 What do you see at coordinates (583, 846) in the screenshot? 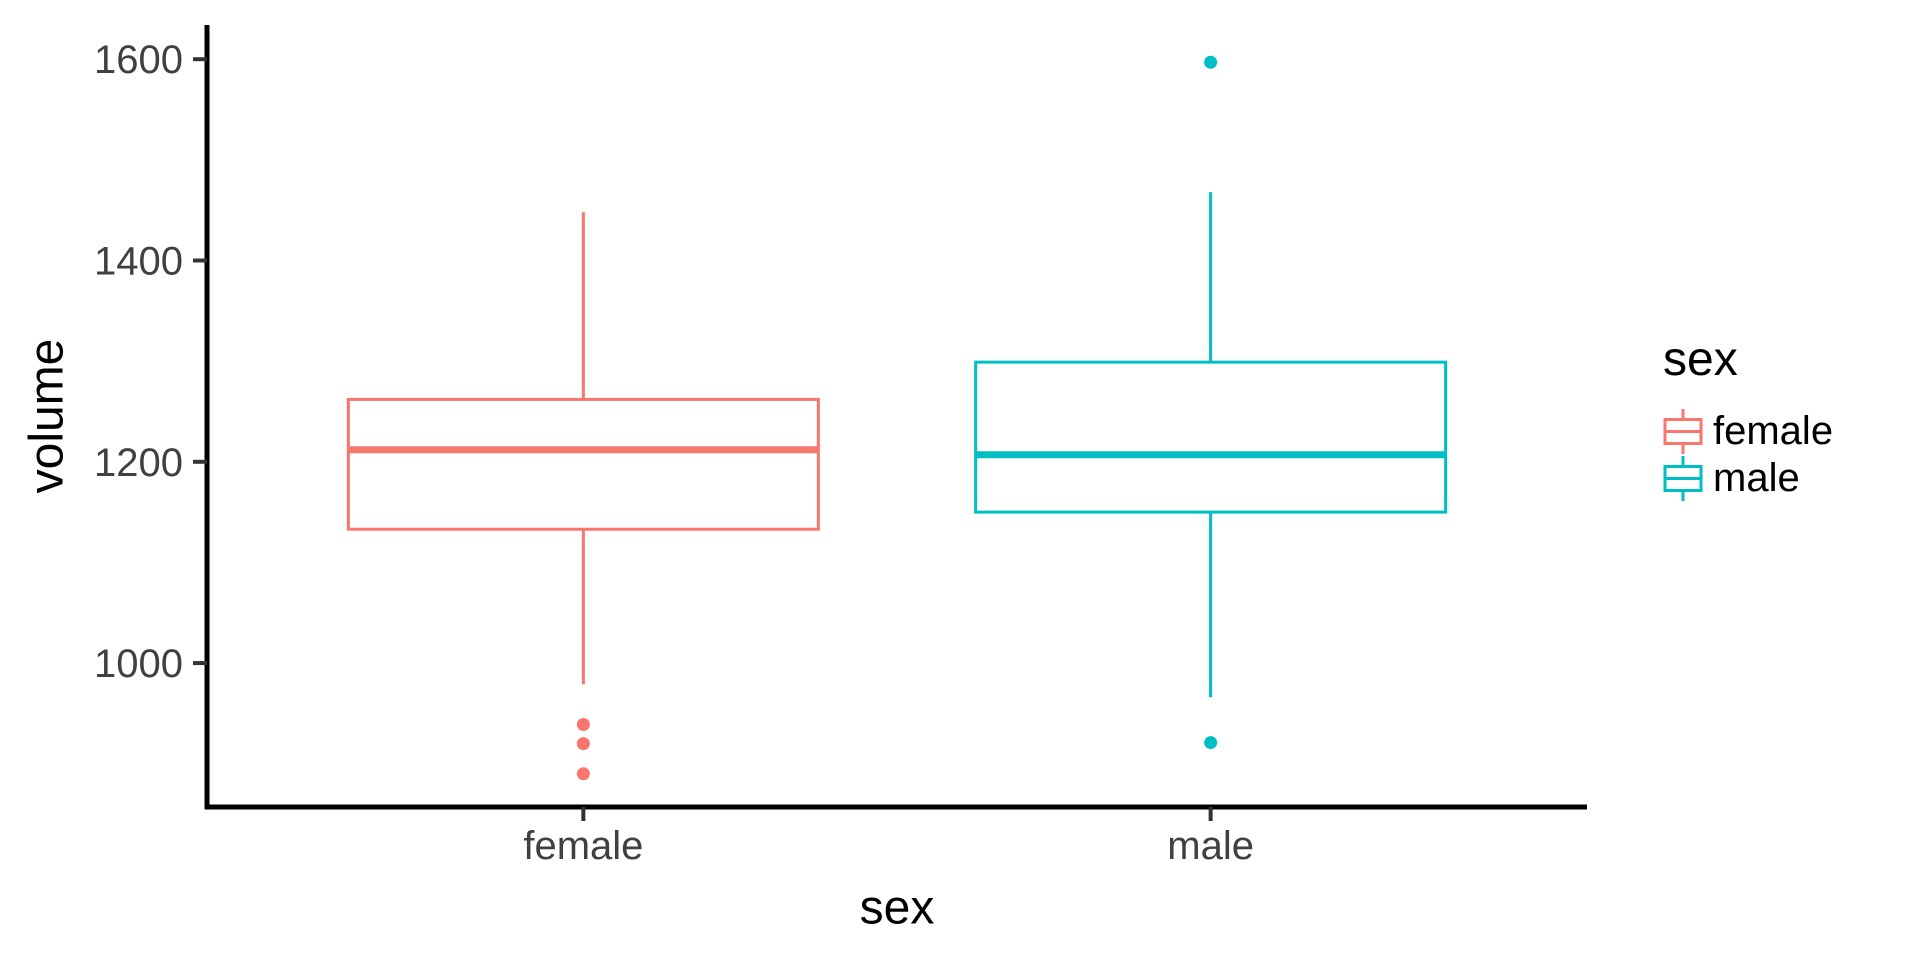
I see `x-tick-label: female` at bounding box center [583, 846].